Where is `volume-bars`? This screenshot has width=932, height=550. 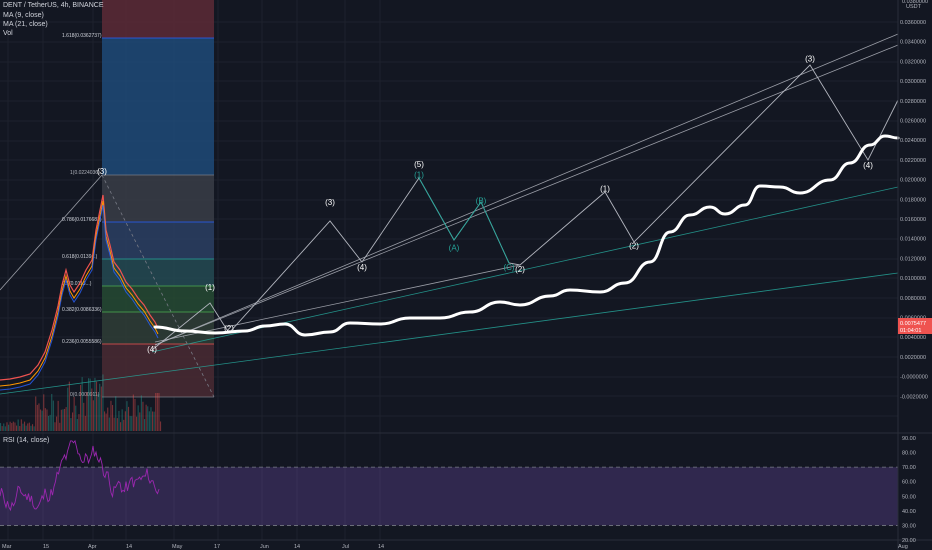 volume-bars is located at coordinates (81, 402).